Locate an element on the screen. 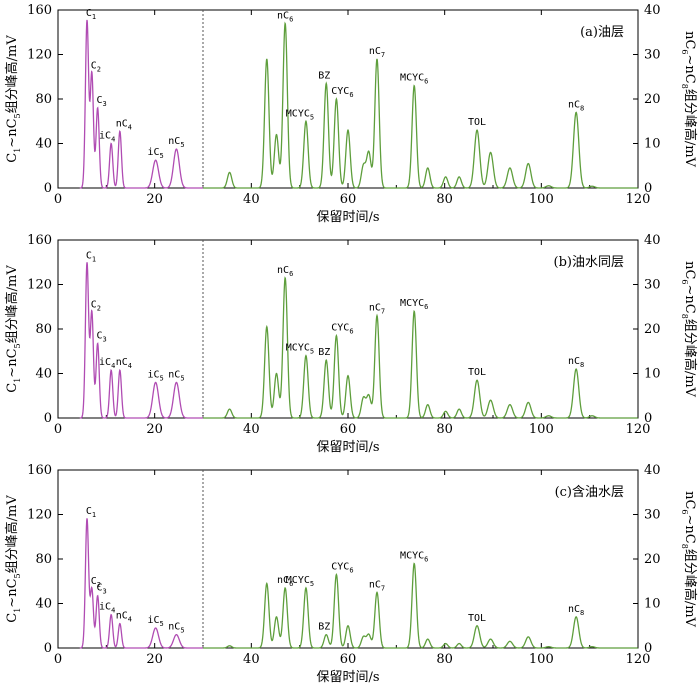  panel-label: (c)含油水层 is located at coordinates (589, 492).